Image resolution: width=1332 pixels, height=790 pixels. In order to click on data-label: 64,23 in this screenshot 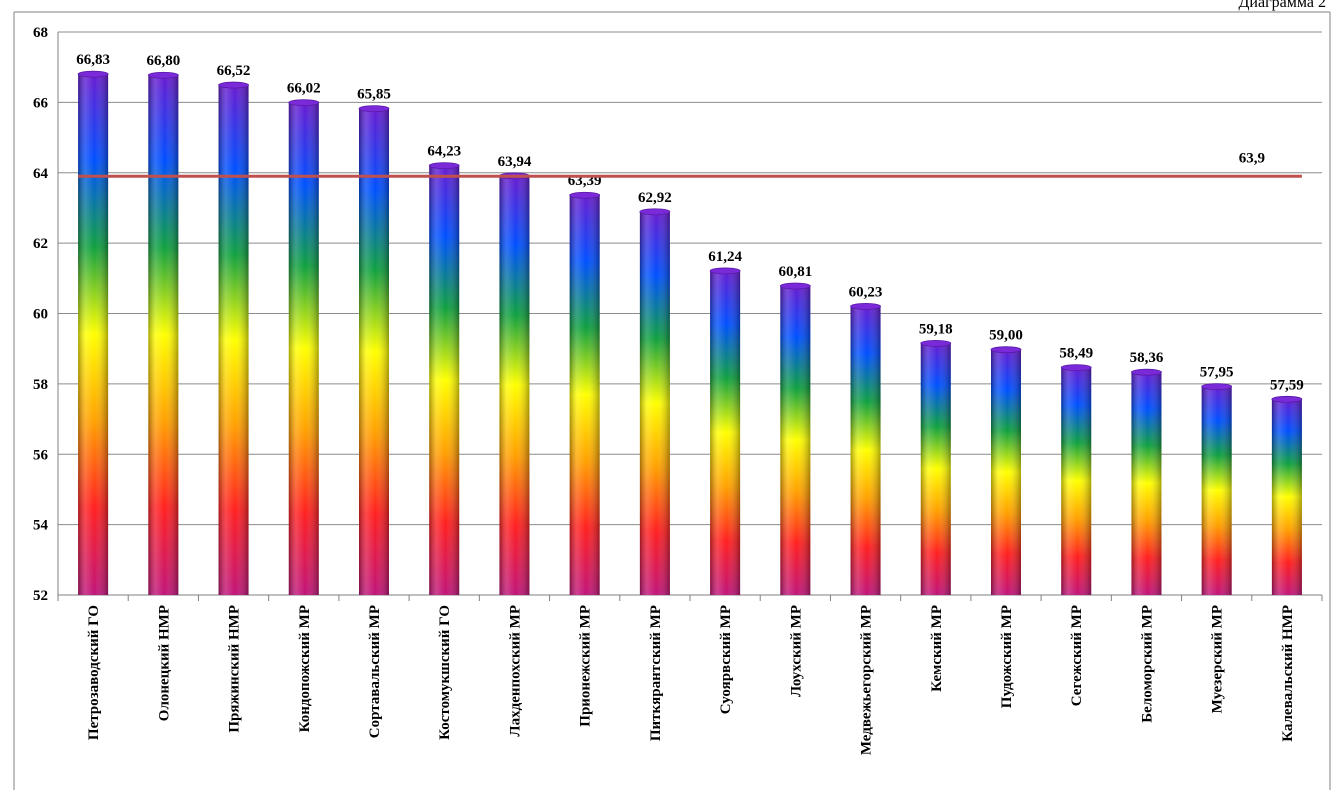, I will do `click(444, 152)`.